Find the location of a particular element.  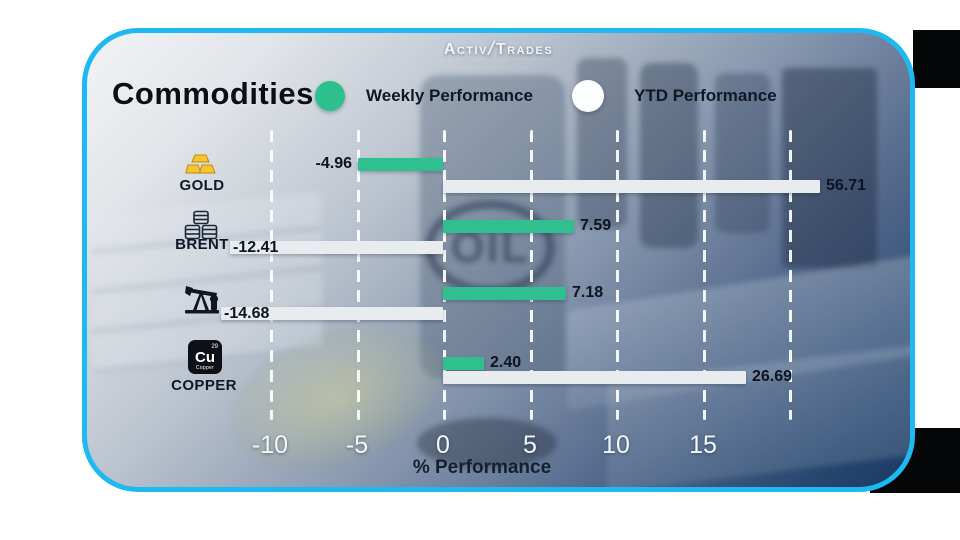

brent-ytd-bar: -12.41 is located at coordinates (336, 247).